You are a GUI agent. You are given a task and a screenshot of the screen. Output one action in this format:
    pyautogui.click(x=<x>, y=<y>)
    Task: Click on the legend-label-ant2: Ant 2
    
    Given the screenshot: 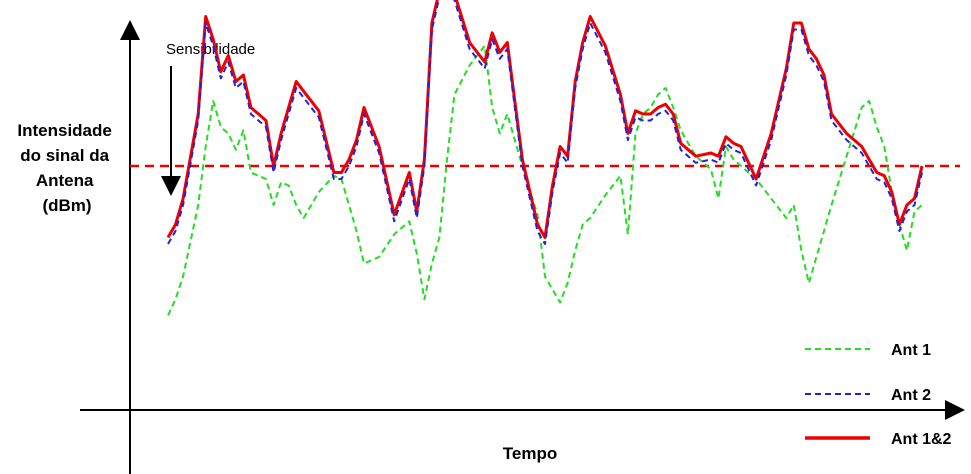 What is the action you would take?
    pyautogui.click(x=911, y=395)
    